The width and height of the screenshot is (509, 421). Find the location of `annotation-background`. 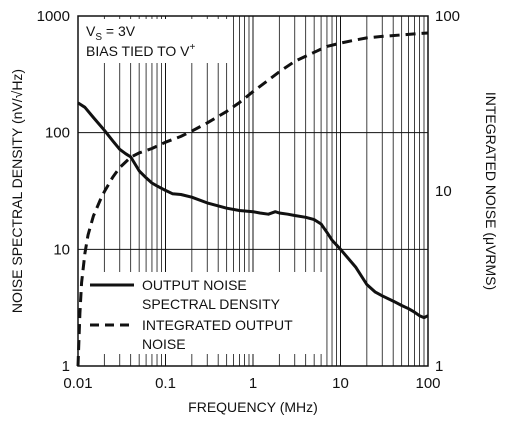

annotation-background is located at coordinates (155, 41).